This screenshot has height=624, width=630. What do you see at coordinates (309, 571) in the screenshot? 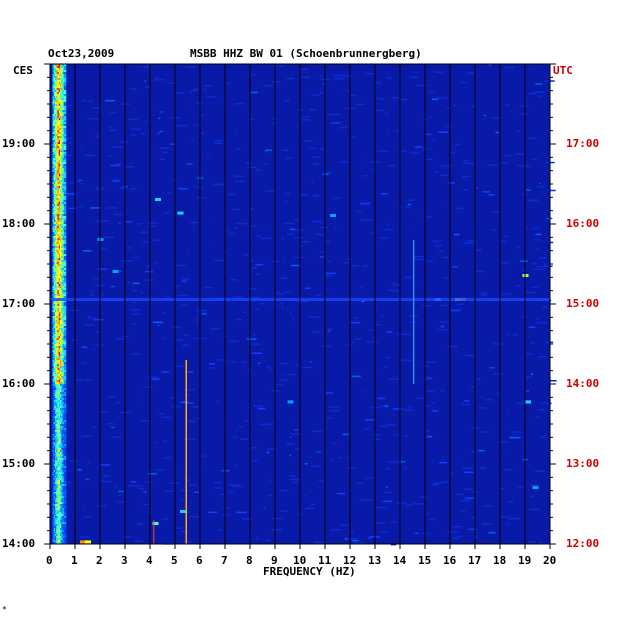
I see `x-axis-label: FREQUENCY (HZ)` at bounding box center [309, 571].